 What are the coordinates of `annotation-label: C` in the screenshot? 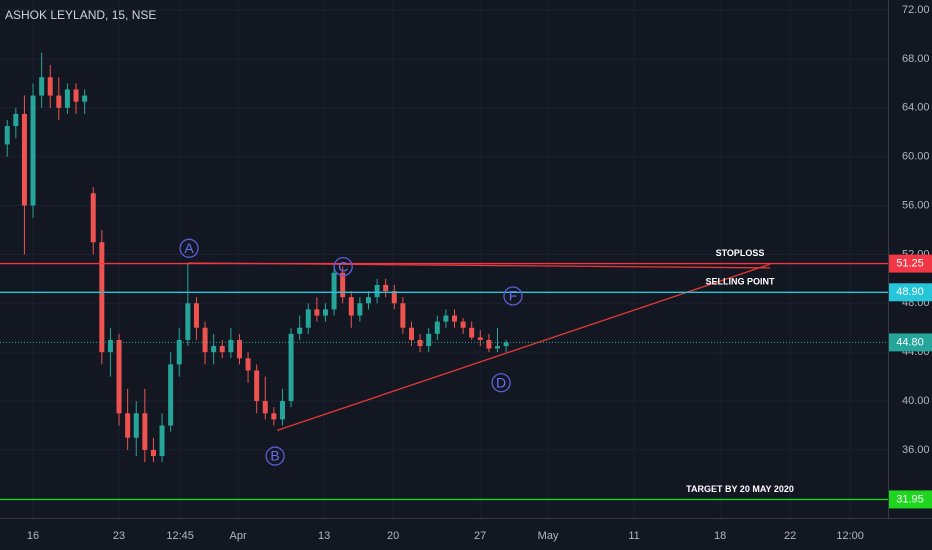 It's located at (343, 266).